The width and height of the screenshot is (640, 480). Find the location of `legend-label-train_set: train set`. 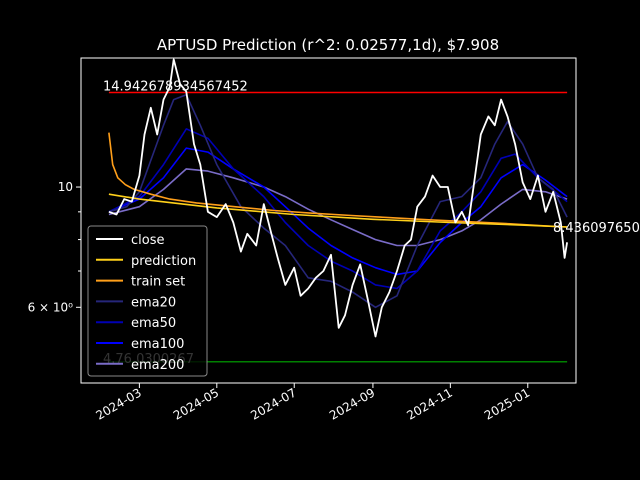

legend-label-train_set: train set is located at coordinates (158, 282).